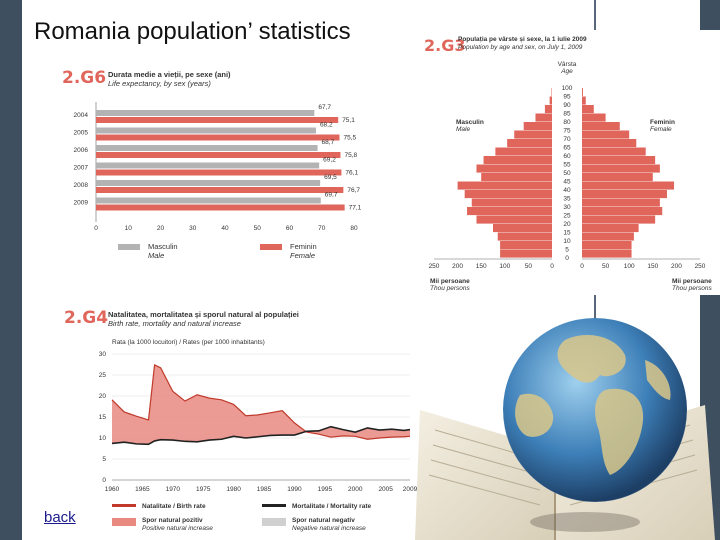  I want to click on data-label-male: 67,7, so click(324, 107).